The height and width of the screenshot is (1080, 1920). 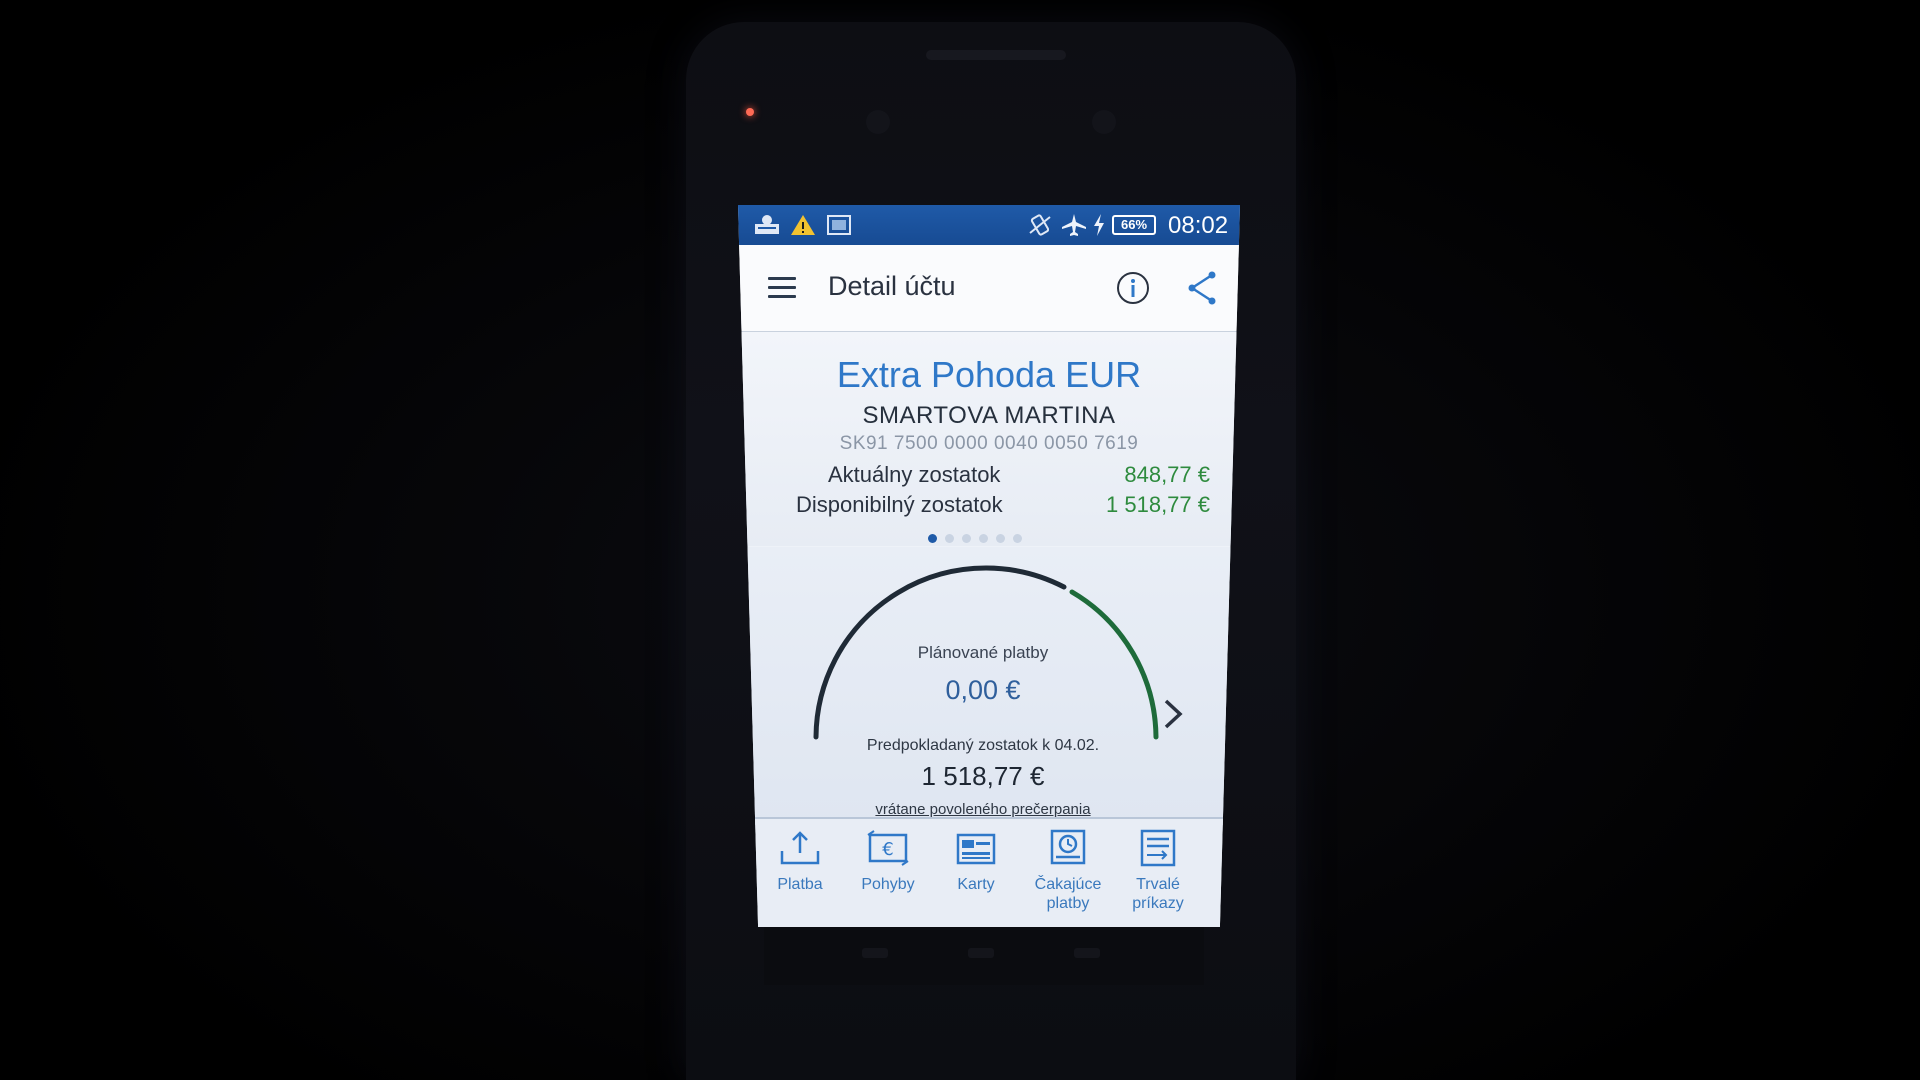 What do you see at coordinates (976, 884) in the screenshot?
I see `nav-label: Karty` at bounding box center [976, 884].